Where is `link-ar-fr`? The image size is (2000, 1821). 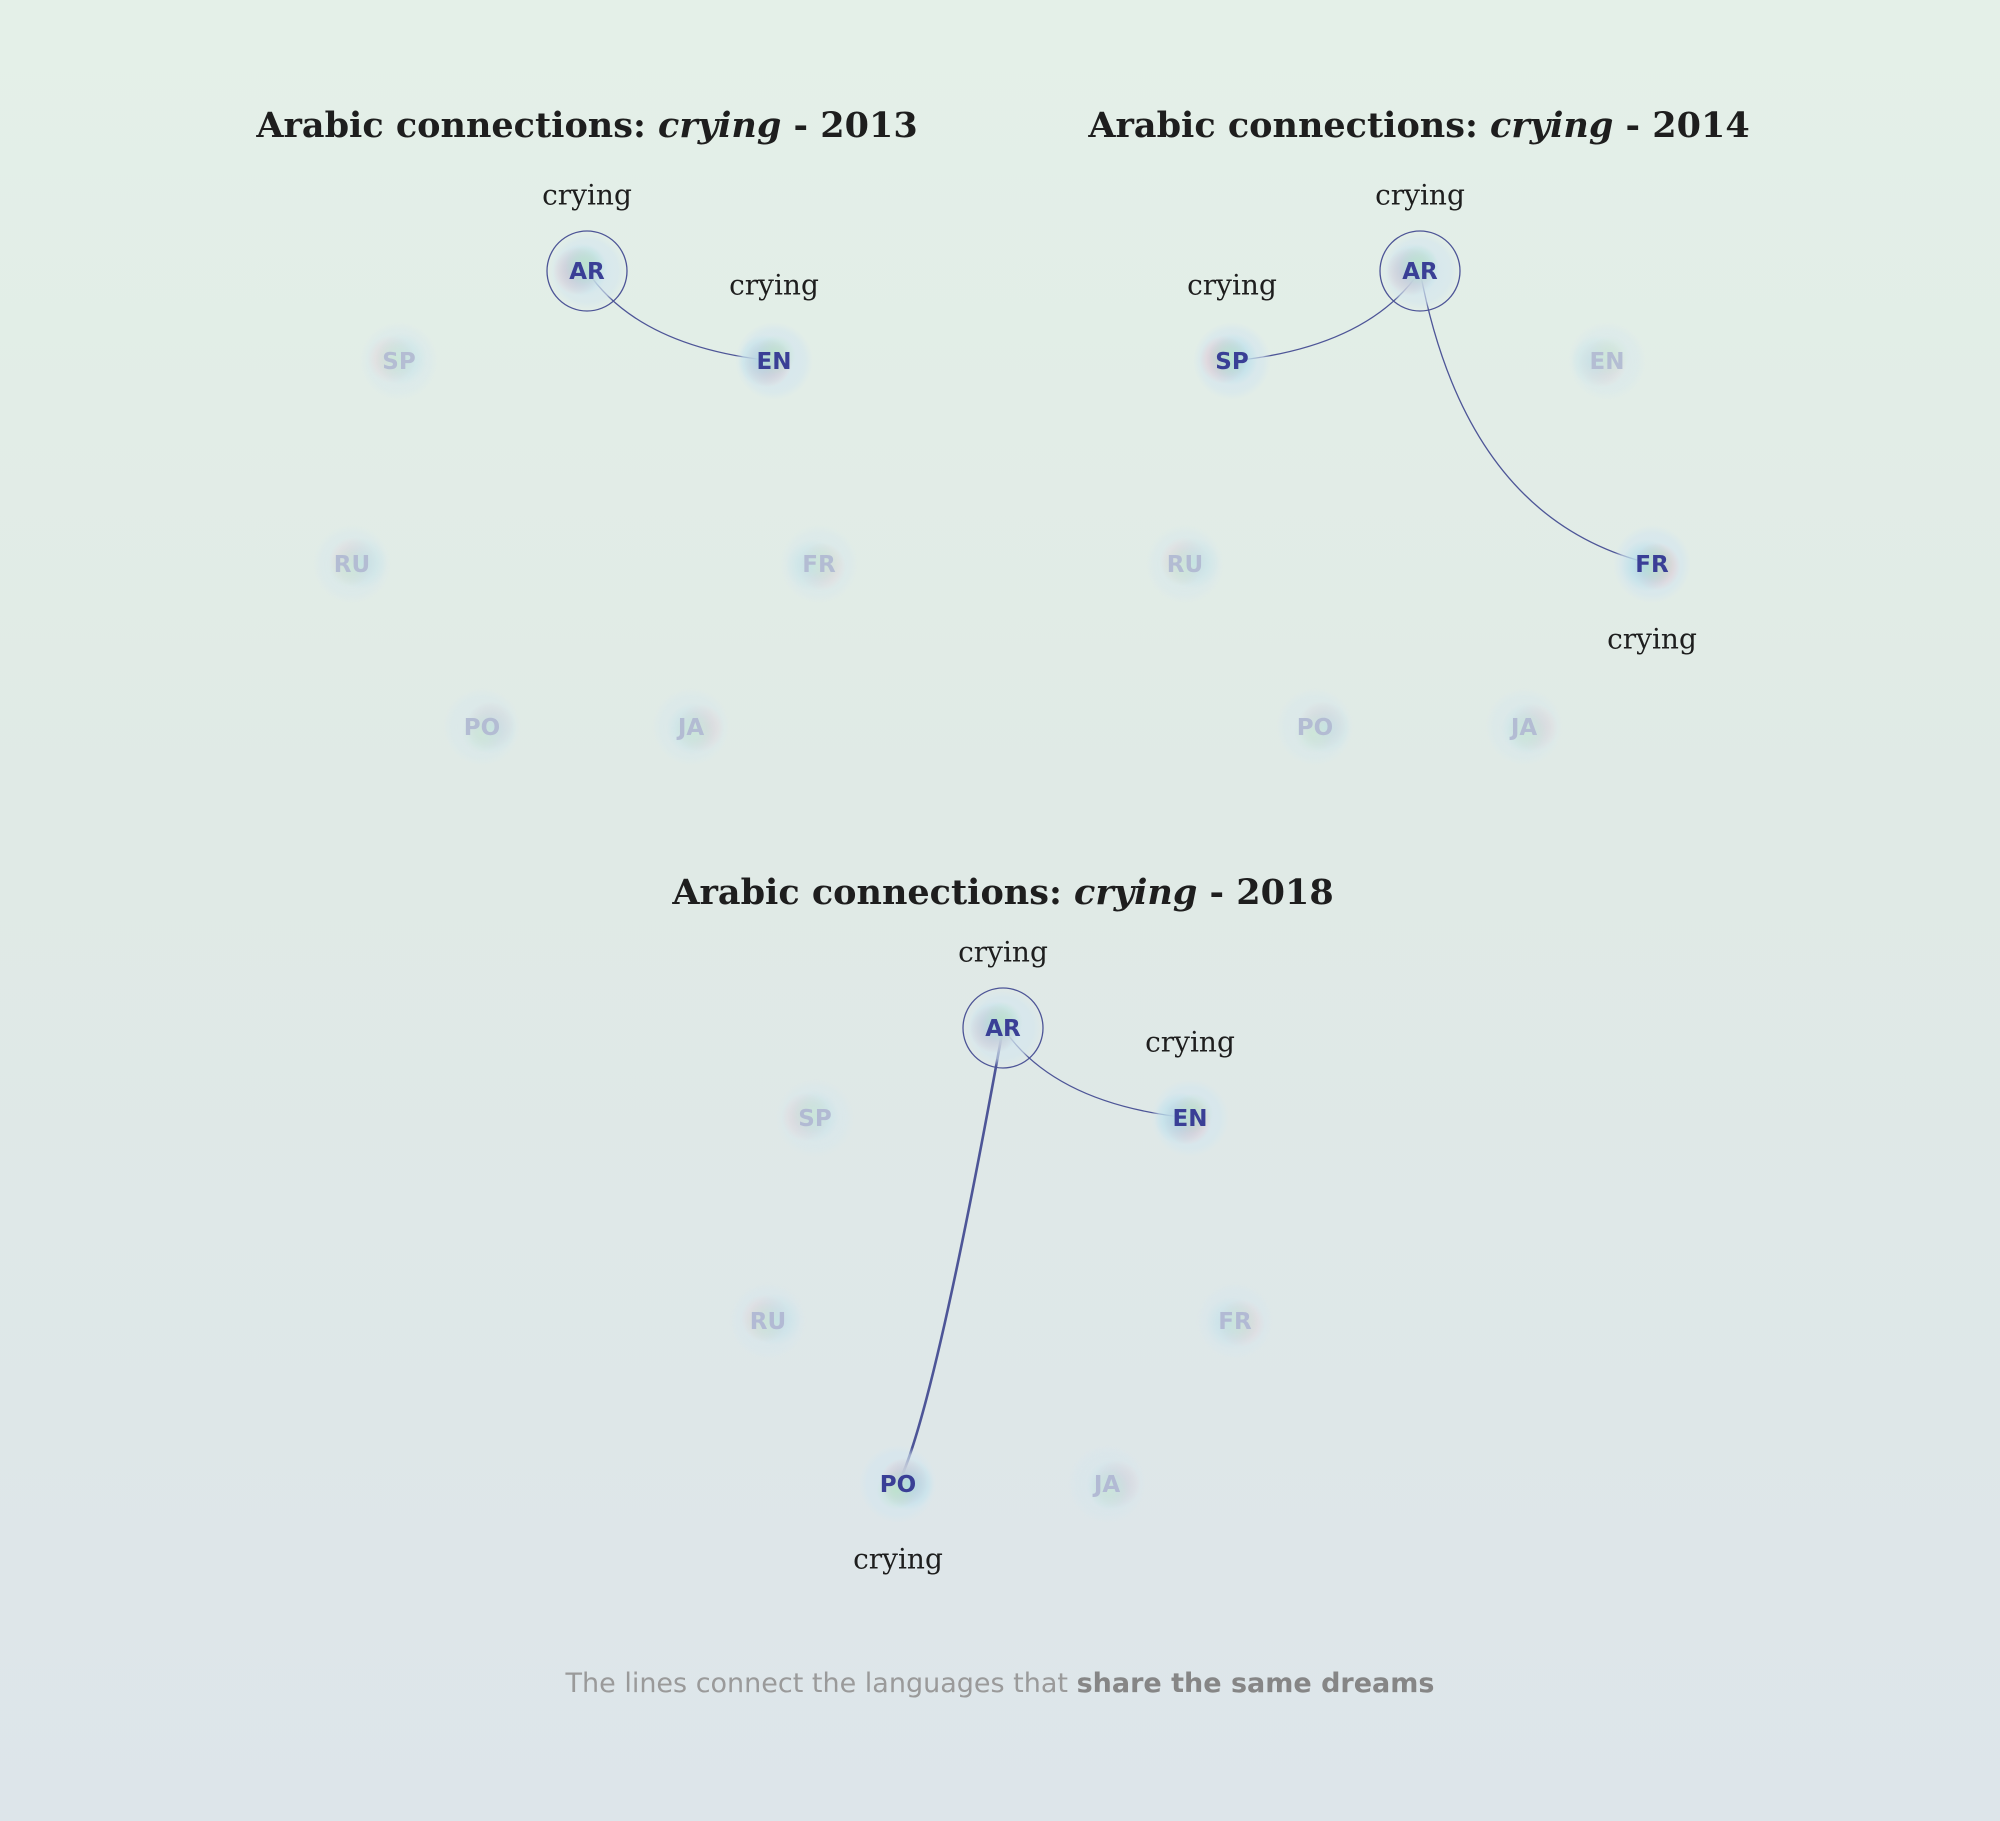 link-ar-fr is located at coordinates (1536, 417).